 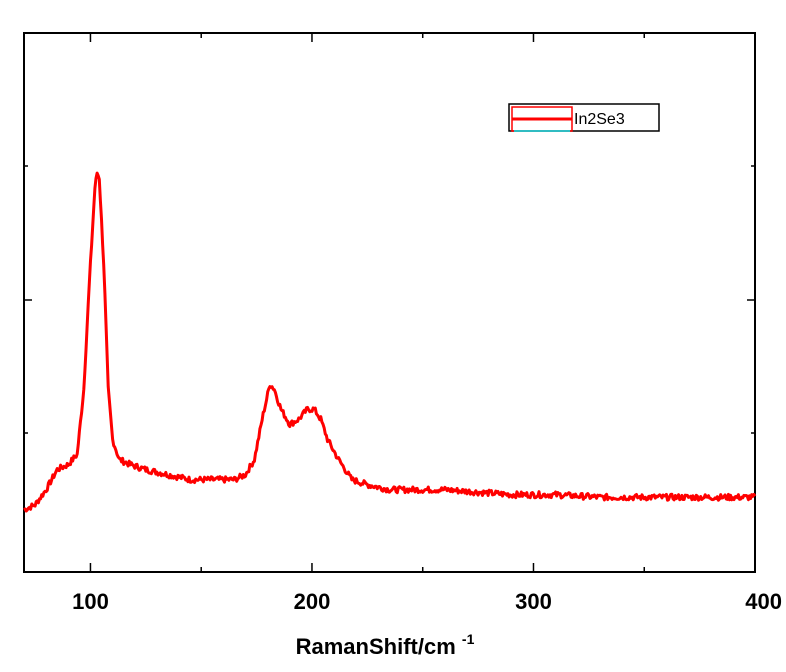 I want to click on x-axis-tick-labels: 100 200 300 400, so click(x=427, y=601).